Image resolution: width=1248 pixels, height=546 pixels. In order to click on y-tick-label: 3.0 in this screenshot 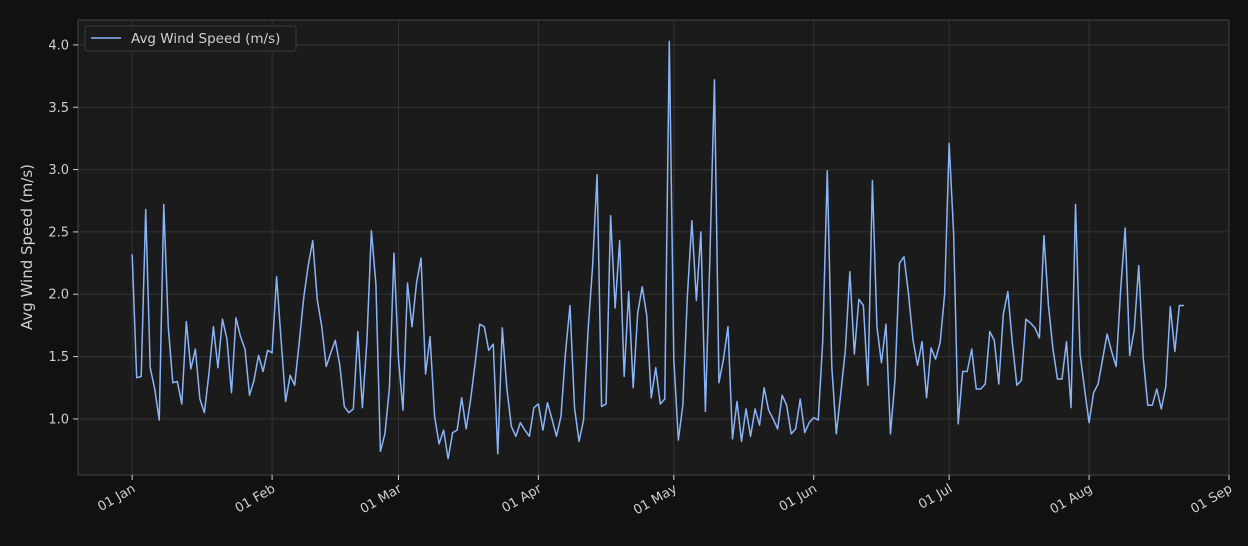, I will do `click(58, 170)`.